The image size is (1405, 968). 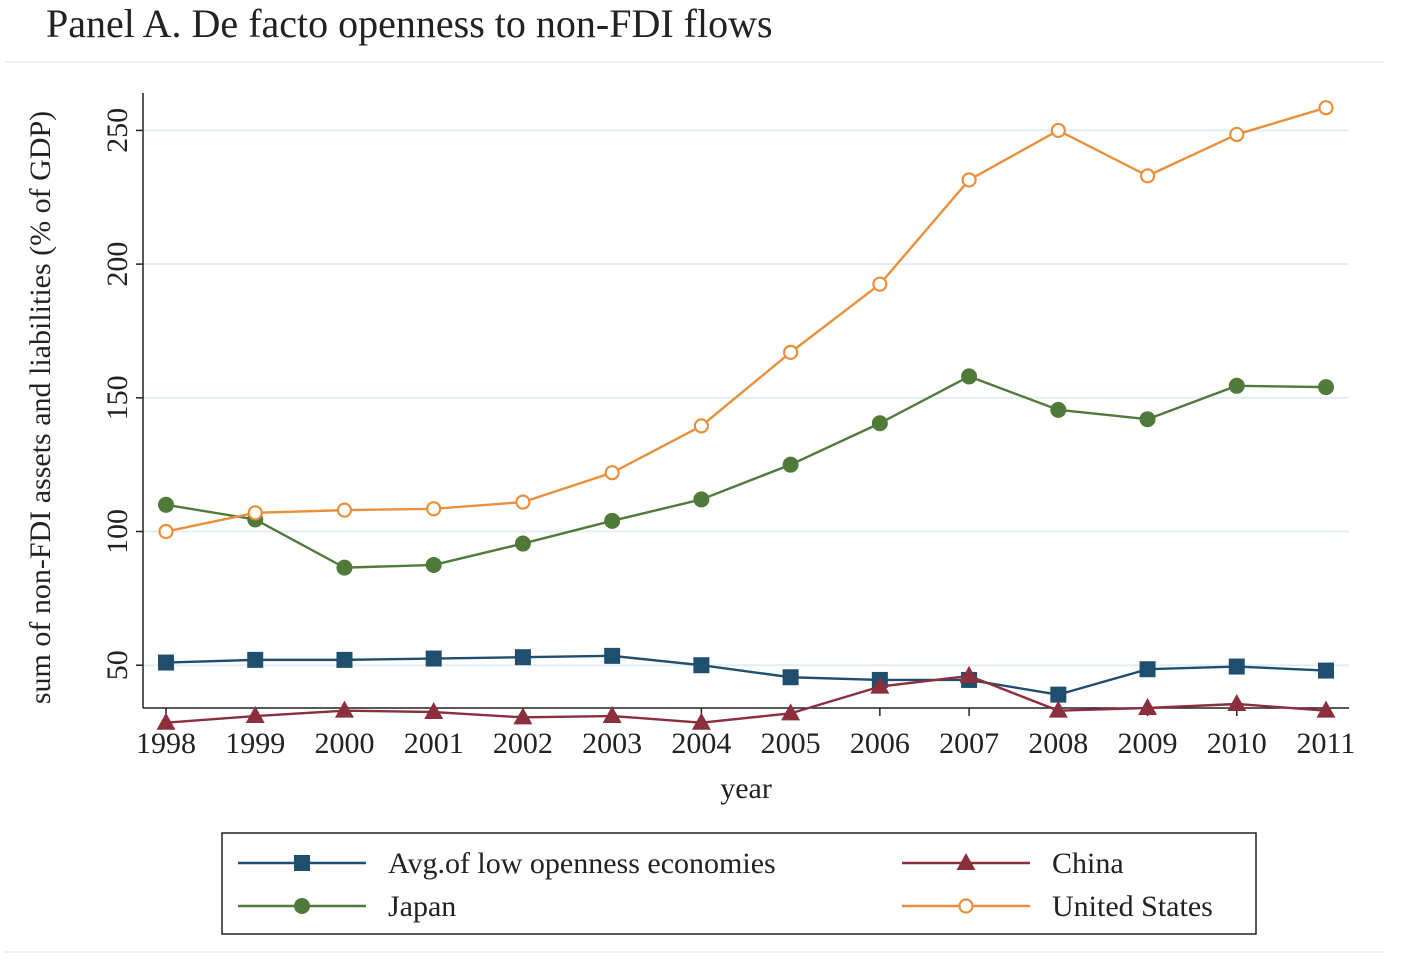 I want to click on y-tick-label: 50, so click(x=117, y=665).